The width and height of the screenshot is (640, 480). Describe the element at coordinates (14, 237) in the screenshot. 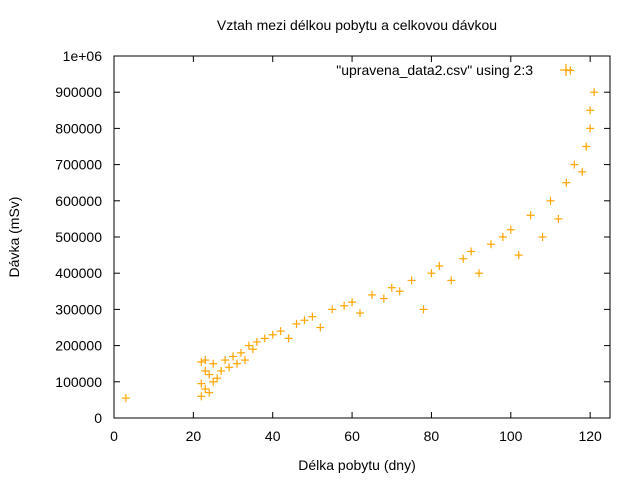

I see `y-axis-label: Dávka (mSv)` at that location.